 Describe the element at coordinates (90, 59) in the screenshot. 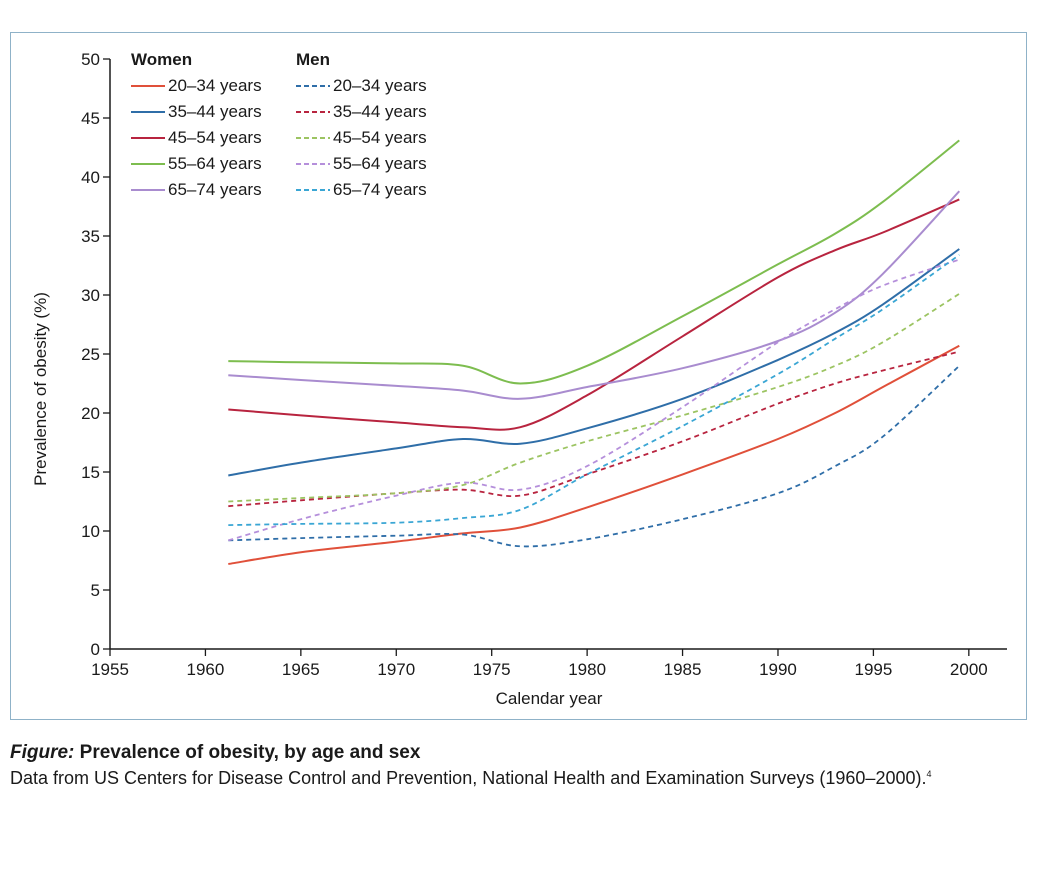

I see `y-tick-label: 50` at that location.